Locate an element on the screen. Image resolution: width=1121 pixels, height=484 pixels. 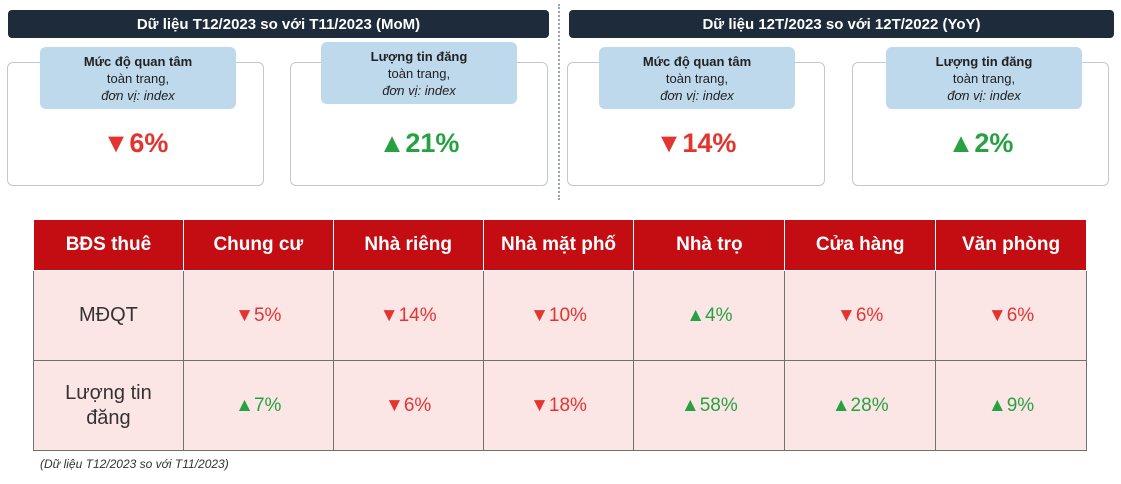
table-cell: ▲7% is located at coordinates (258, 405).